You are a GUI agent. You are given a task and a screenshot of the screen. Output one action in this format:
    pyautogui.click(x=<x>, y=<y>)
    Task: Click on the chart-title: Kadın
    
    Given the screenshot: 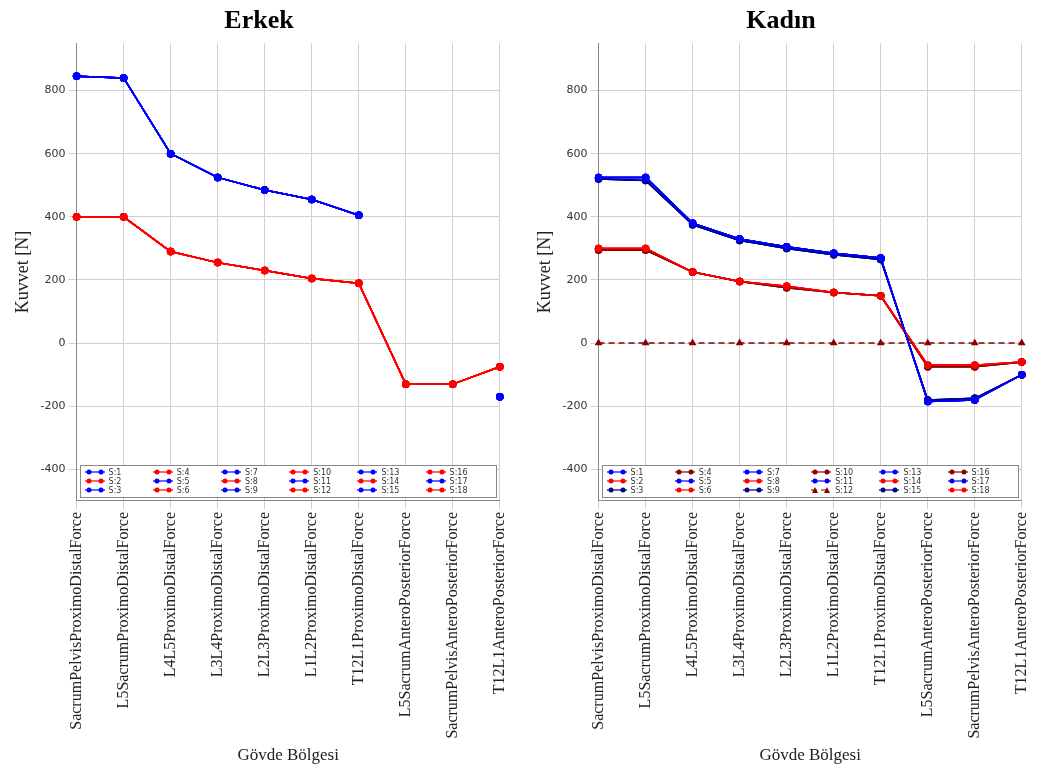 What is the action you would take?
    pyautogui.click(x=781, y=20)
    